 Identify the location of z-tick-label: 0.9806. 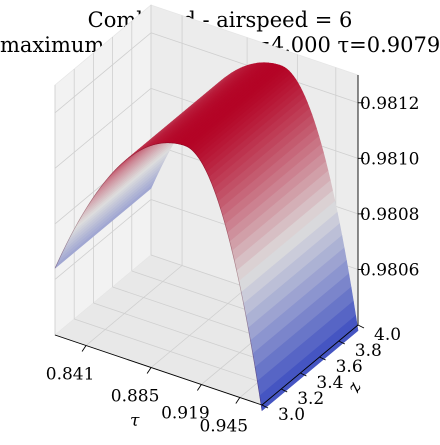
(389, 270).